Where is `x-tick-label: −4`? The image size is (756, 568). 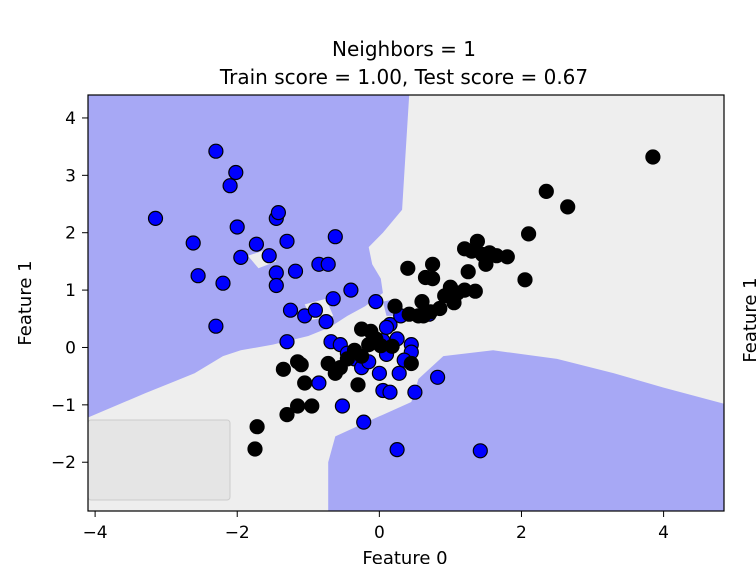
x-tick-label: −4 is located at coordinates (95, 533).